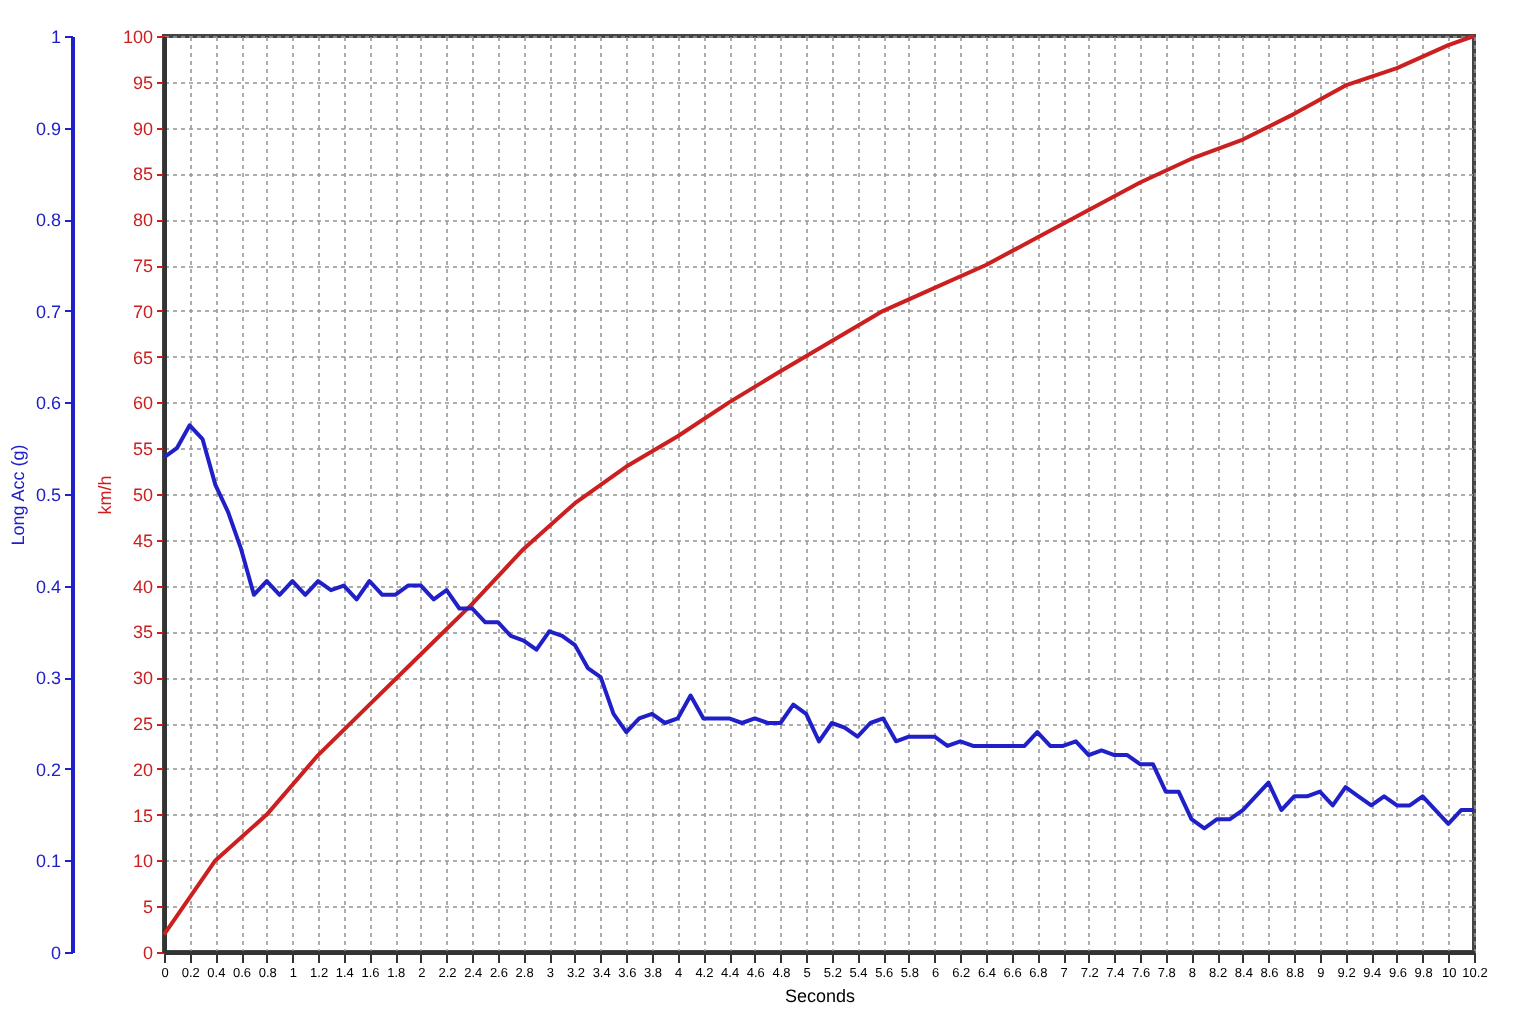  I want to click on y2-tick-label: 0.6, so click(48, 403).